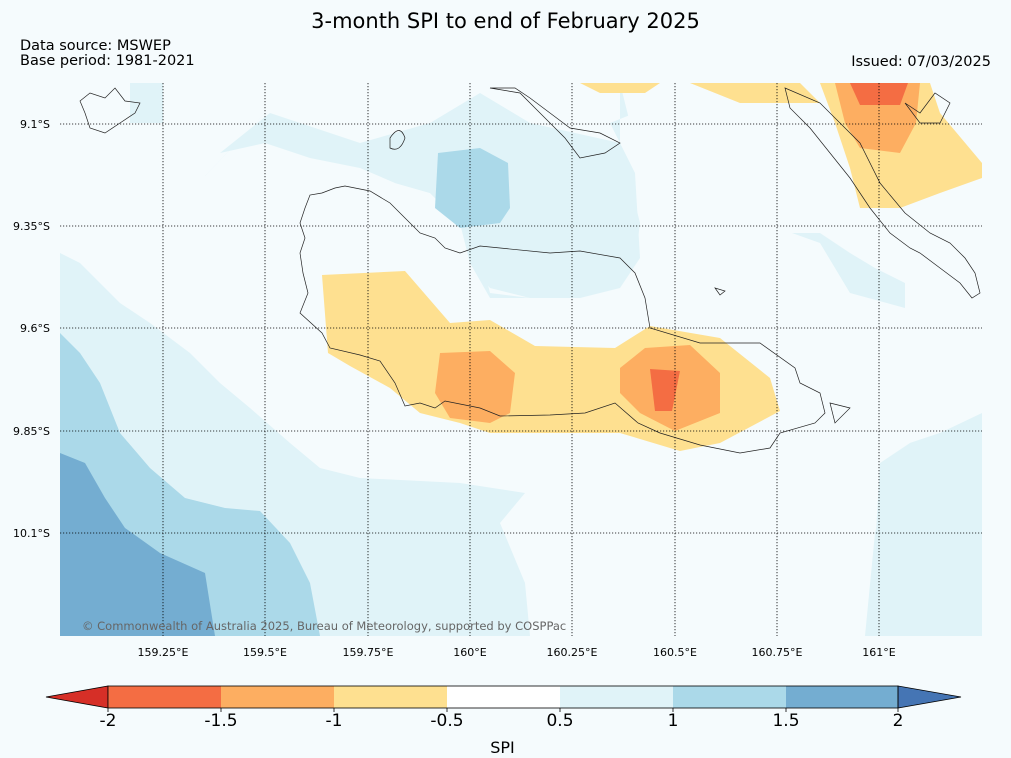  What do you see at coordinates (77, 697) in the screenshot?
I see `colorbar-extend-low` at bounding box center [77, 697].